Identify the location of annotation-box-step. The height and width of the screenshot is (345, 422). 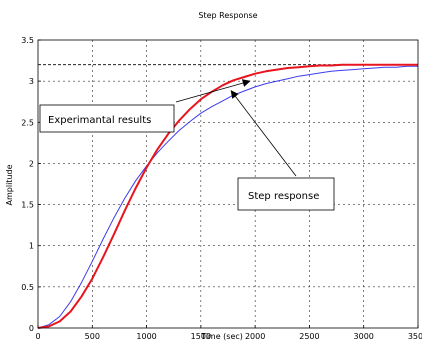
(286, 194).